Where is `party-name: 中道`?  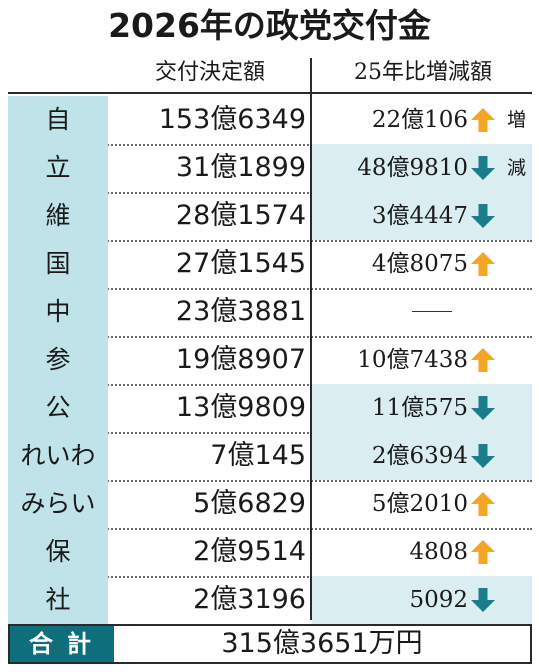 party-name: 中道 is located at coordinates (58, 331).